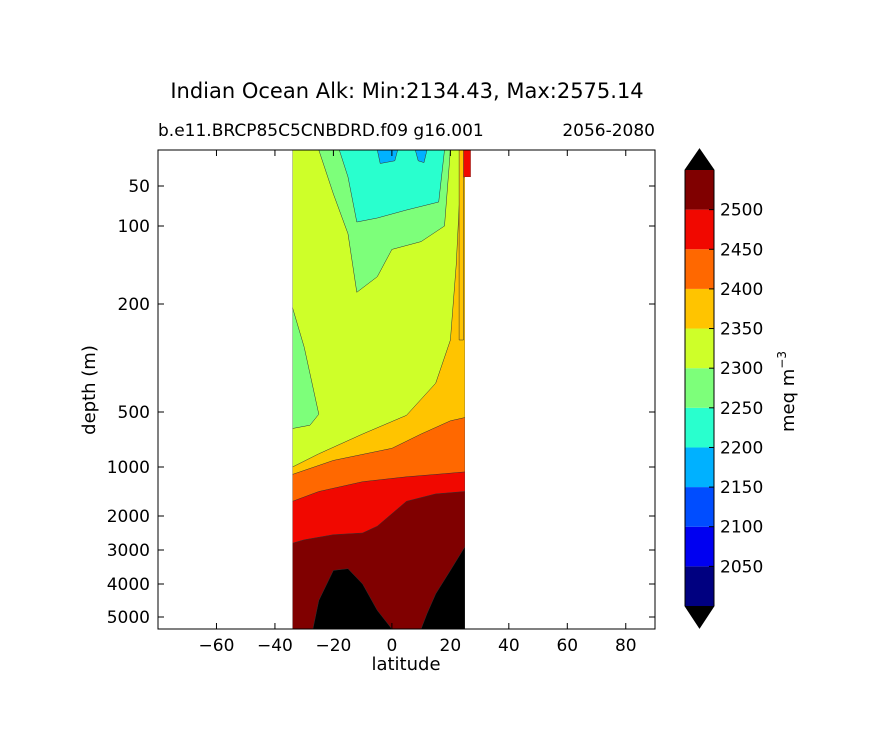 This screenshot has width=879, height=750. I want to click on land-mask-east-shelf, so click(467, 403).